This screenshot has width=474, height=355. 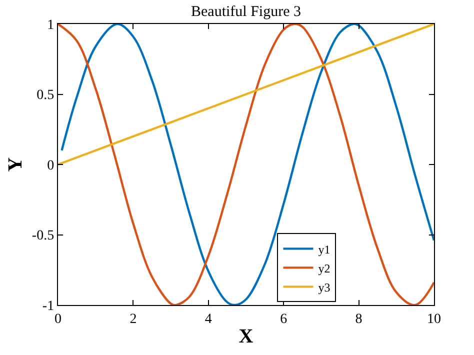 I want to click on legend-label: y3, so click(x=324, y=287).